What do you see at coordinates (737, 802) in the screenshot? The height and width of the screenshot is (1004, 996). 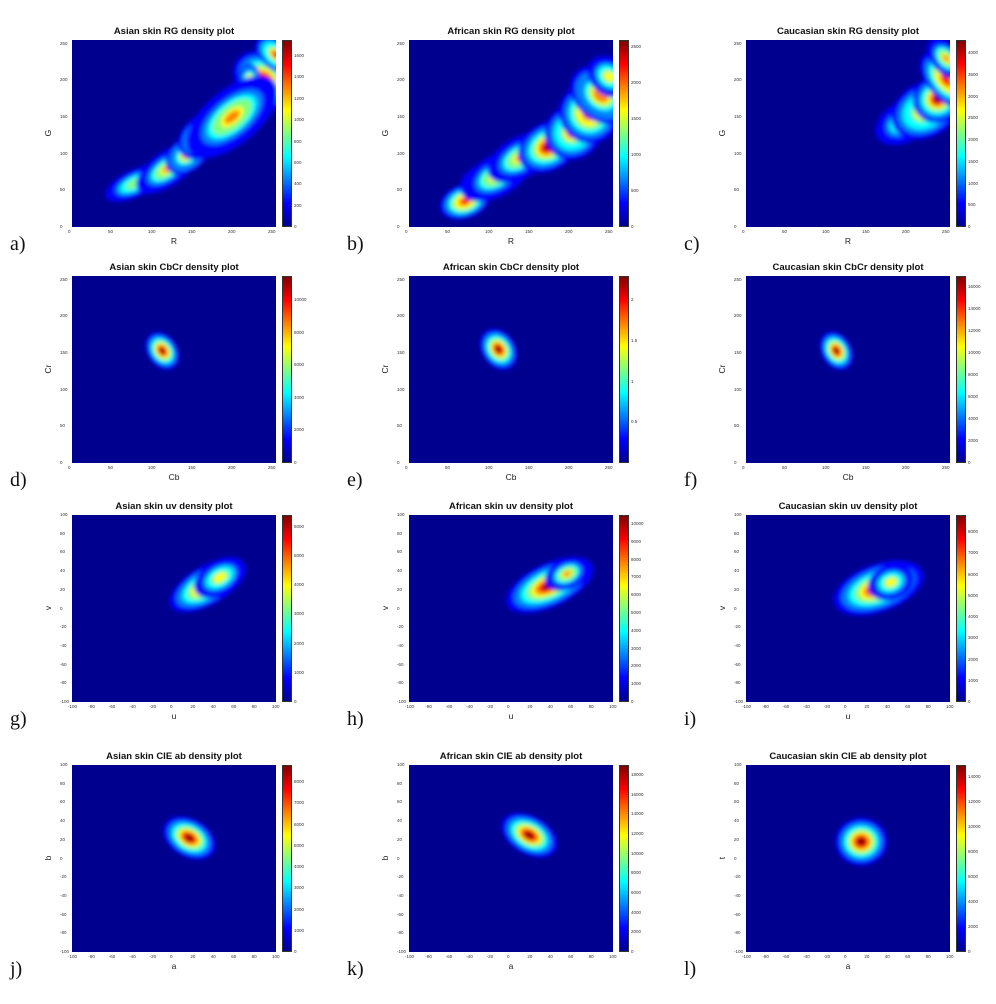 I see `y-tick-label: 60` at bounding box center [737, 802].